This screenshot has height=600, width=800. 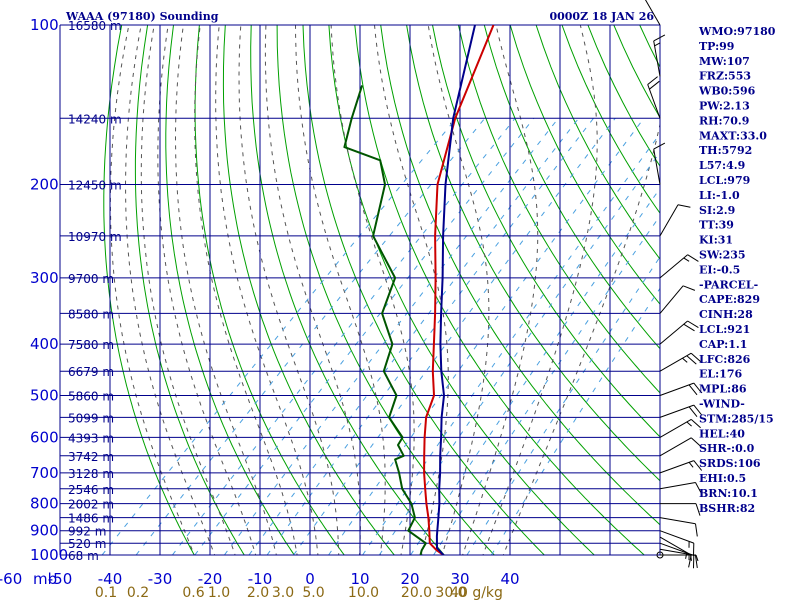 I want to click on index-entry: LI:-1.0, so click(x=719, y=195).